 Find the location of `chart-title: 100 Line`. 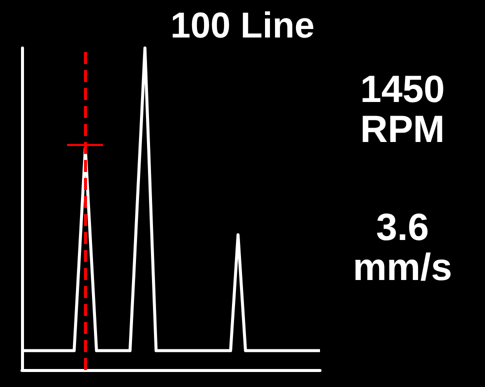

chart-title: 100 Line is located at coordinates (242, 25).